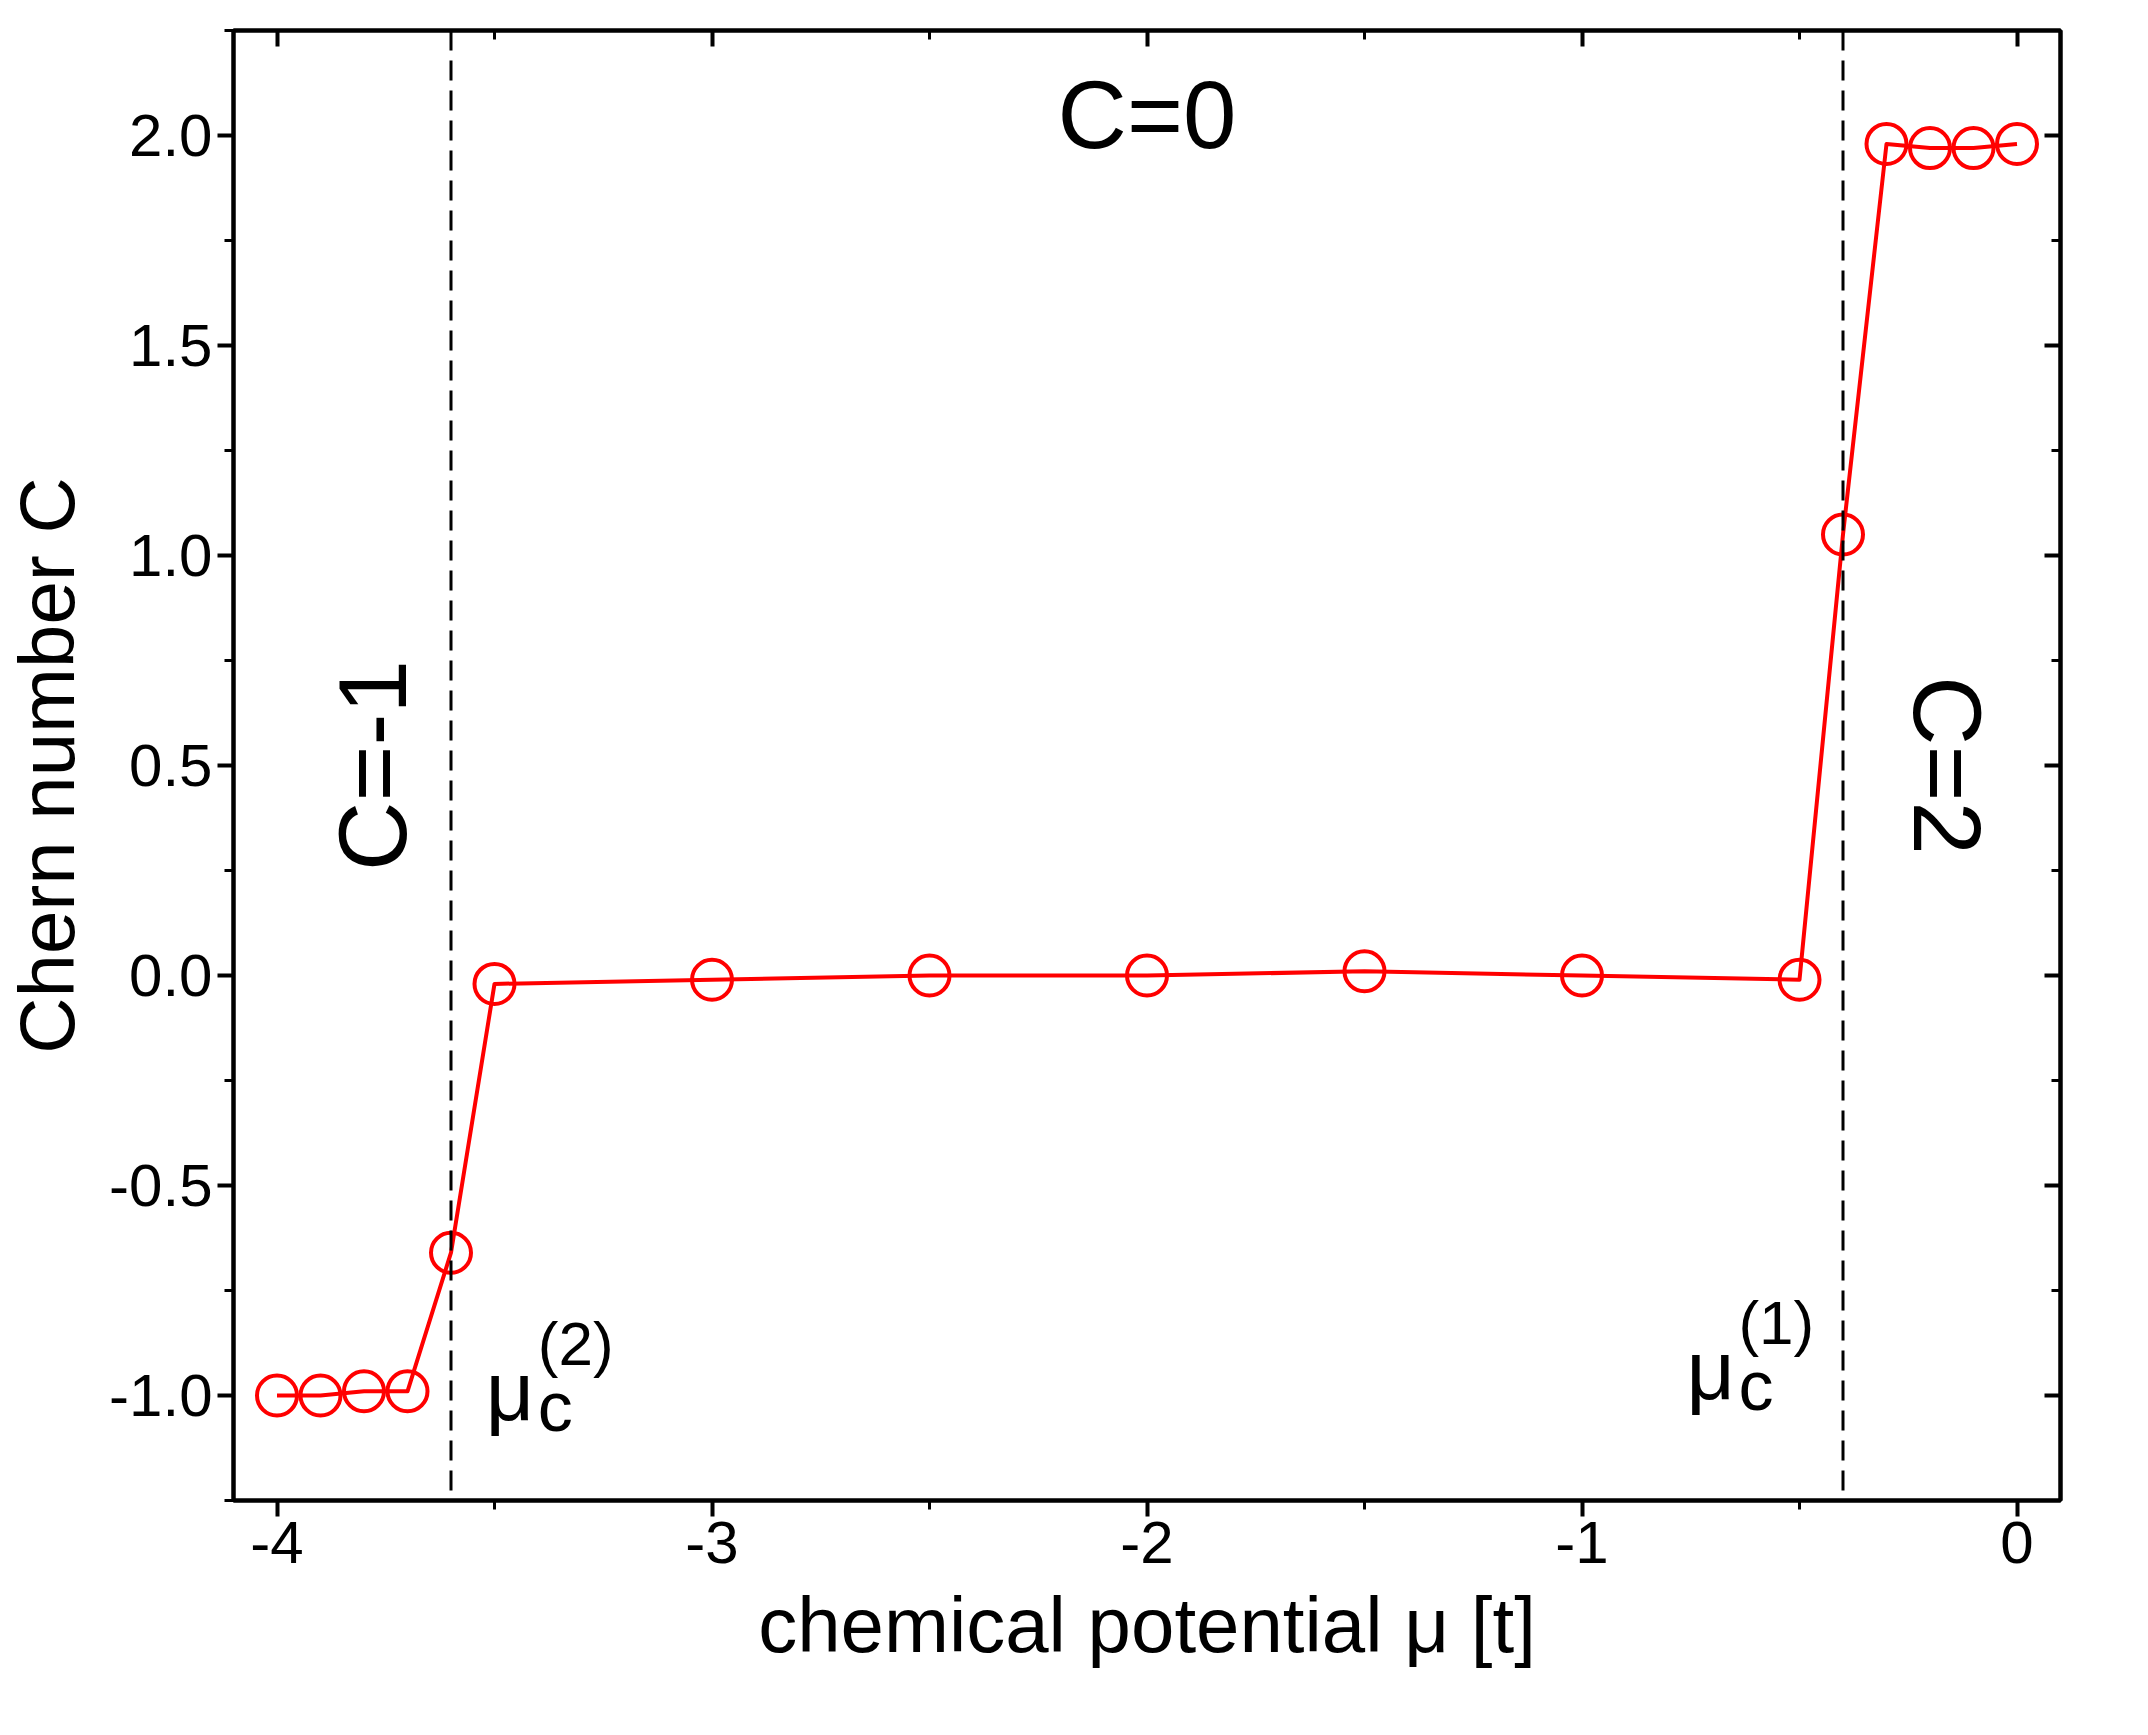  I want to click on y-tick-label: 0.0, so click(171, 975).